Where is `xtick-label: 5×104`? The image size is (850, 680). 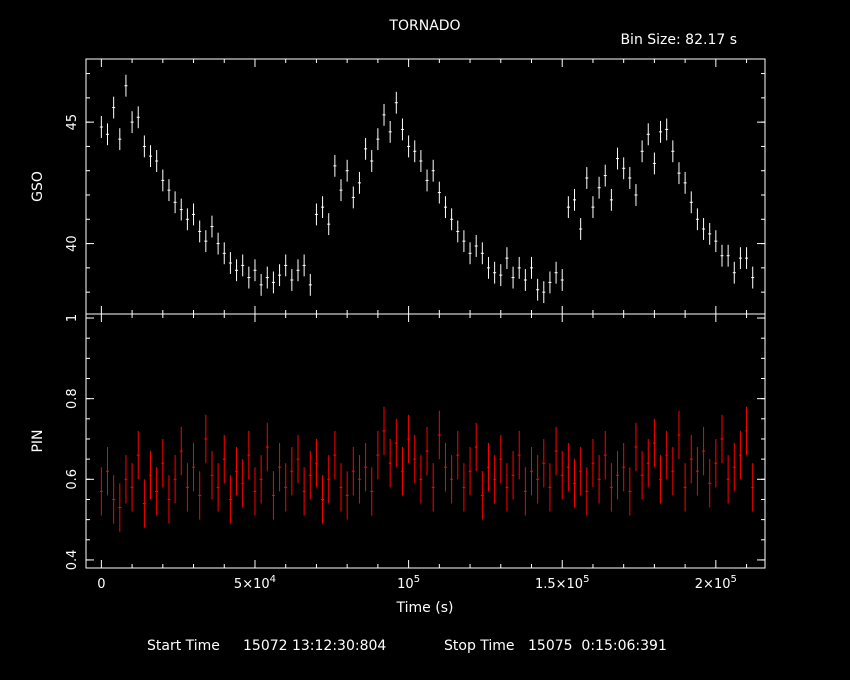 xtick-label: 5×104 is located at coordinates (255, 583).